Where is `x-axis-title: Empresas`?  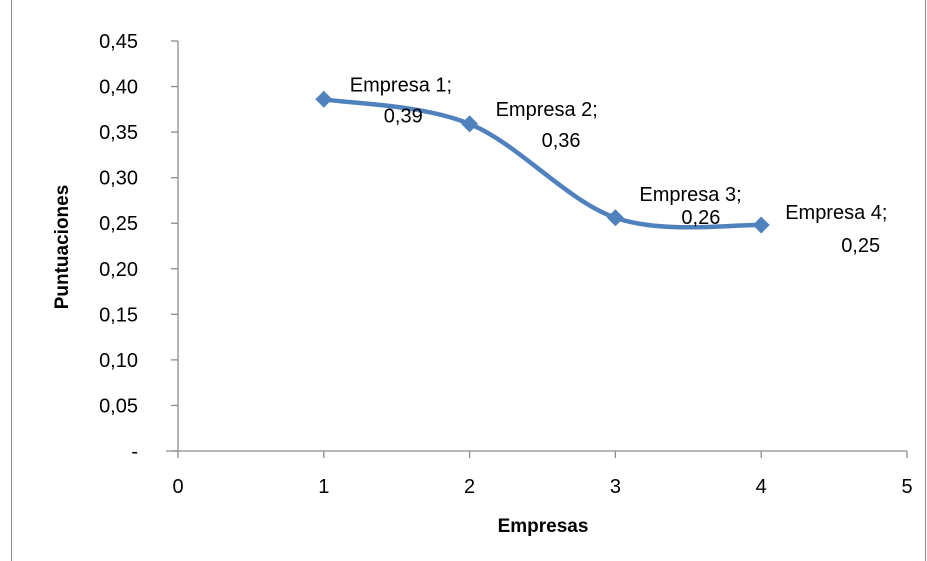 x-axis-title: Empresas is located at coordinates (543, 526).